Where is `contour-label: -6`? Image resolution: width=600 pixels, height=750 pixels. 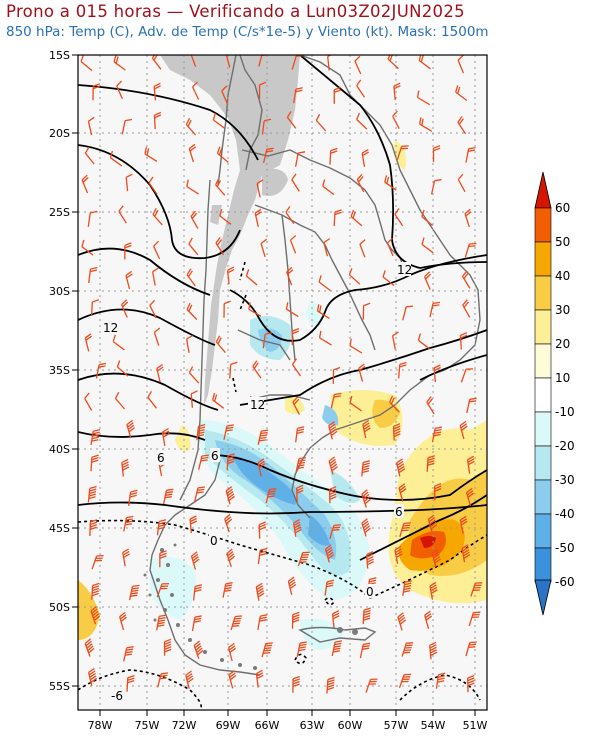 contour-label: -6 is located at coordinates (117, 696).